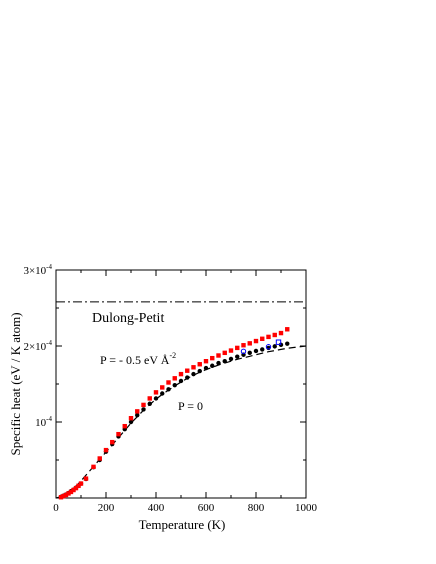  What do you see at coordinates (190, 406) in the screenshot?
I see `pressure-zero-label: P = 0` at bounding box center [190, 406].